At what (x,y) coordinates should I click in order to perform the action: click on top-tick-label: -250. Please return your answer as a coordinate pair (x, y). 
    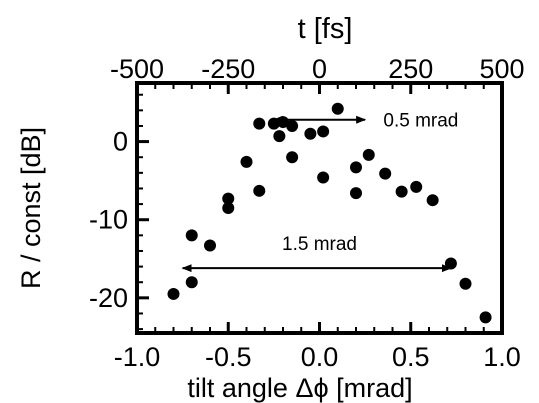
    Looking at the image, I should click on (228, 69).